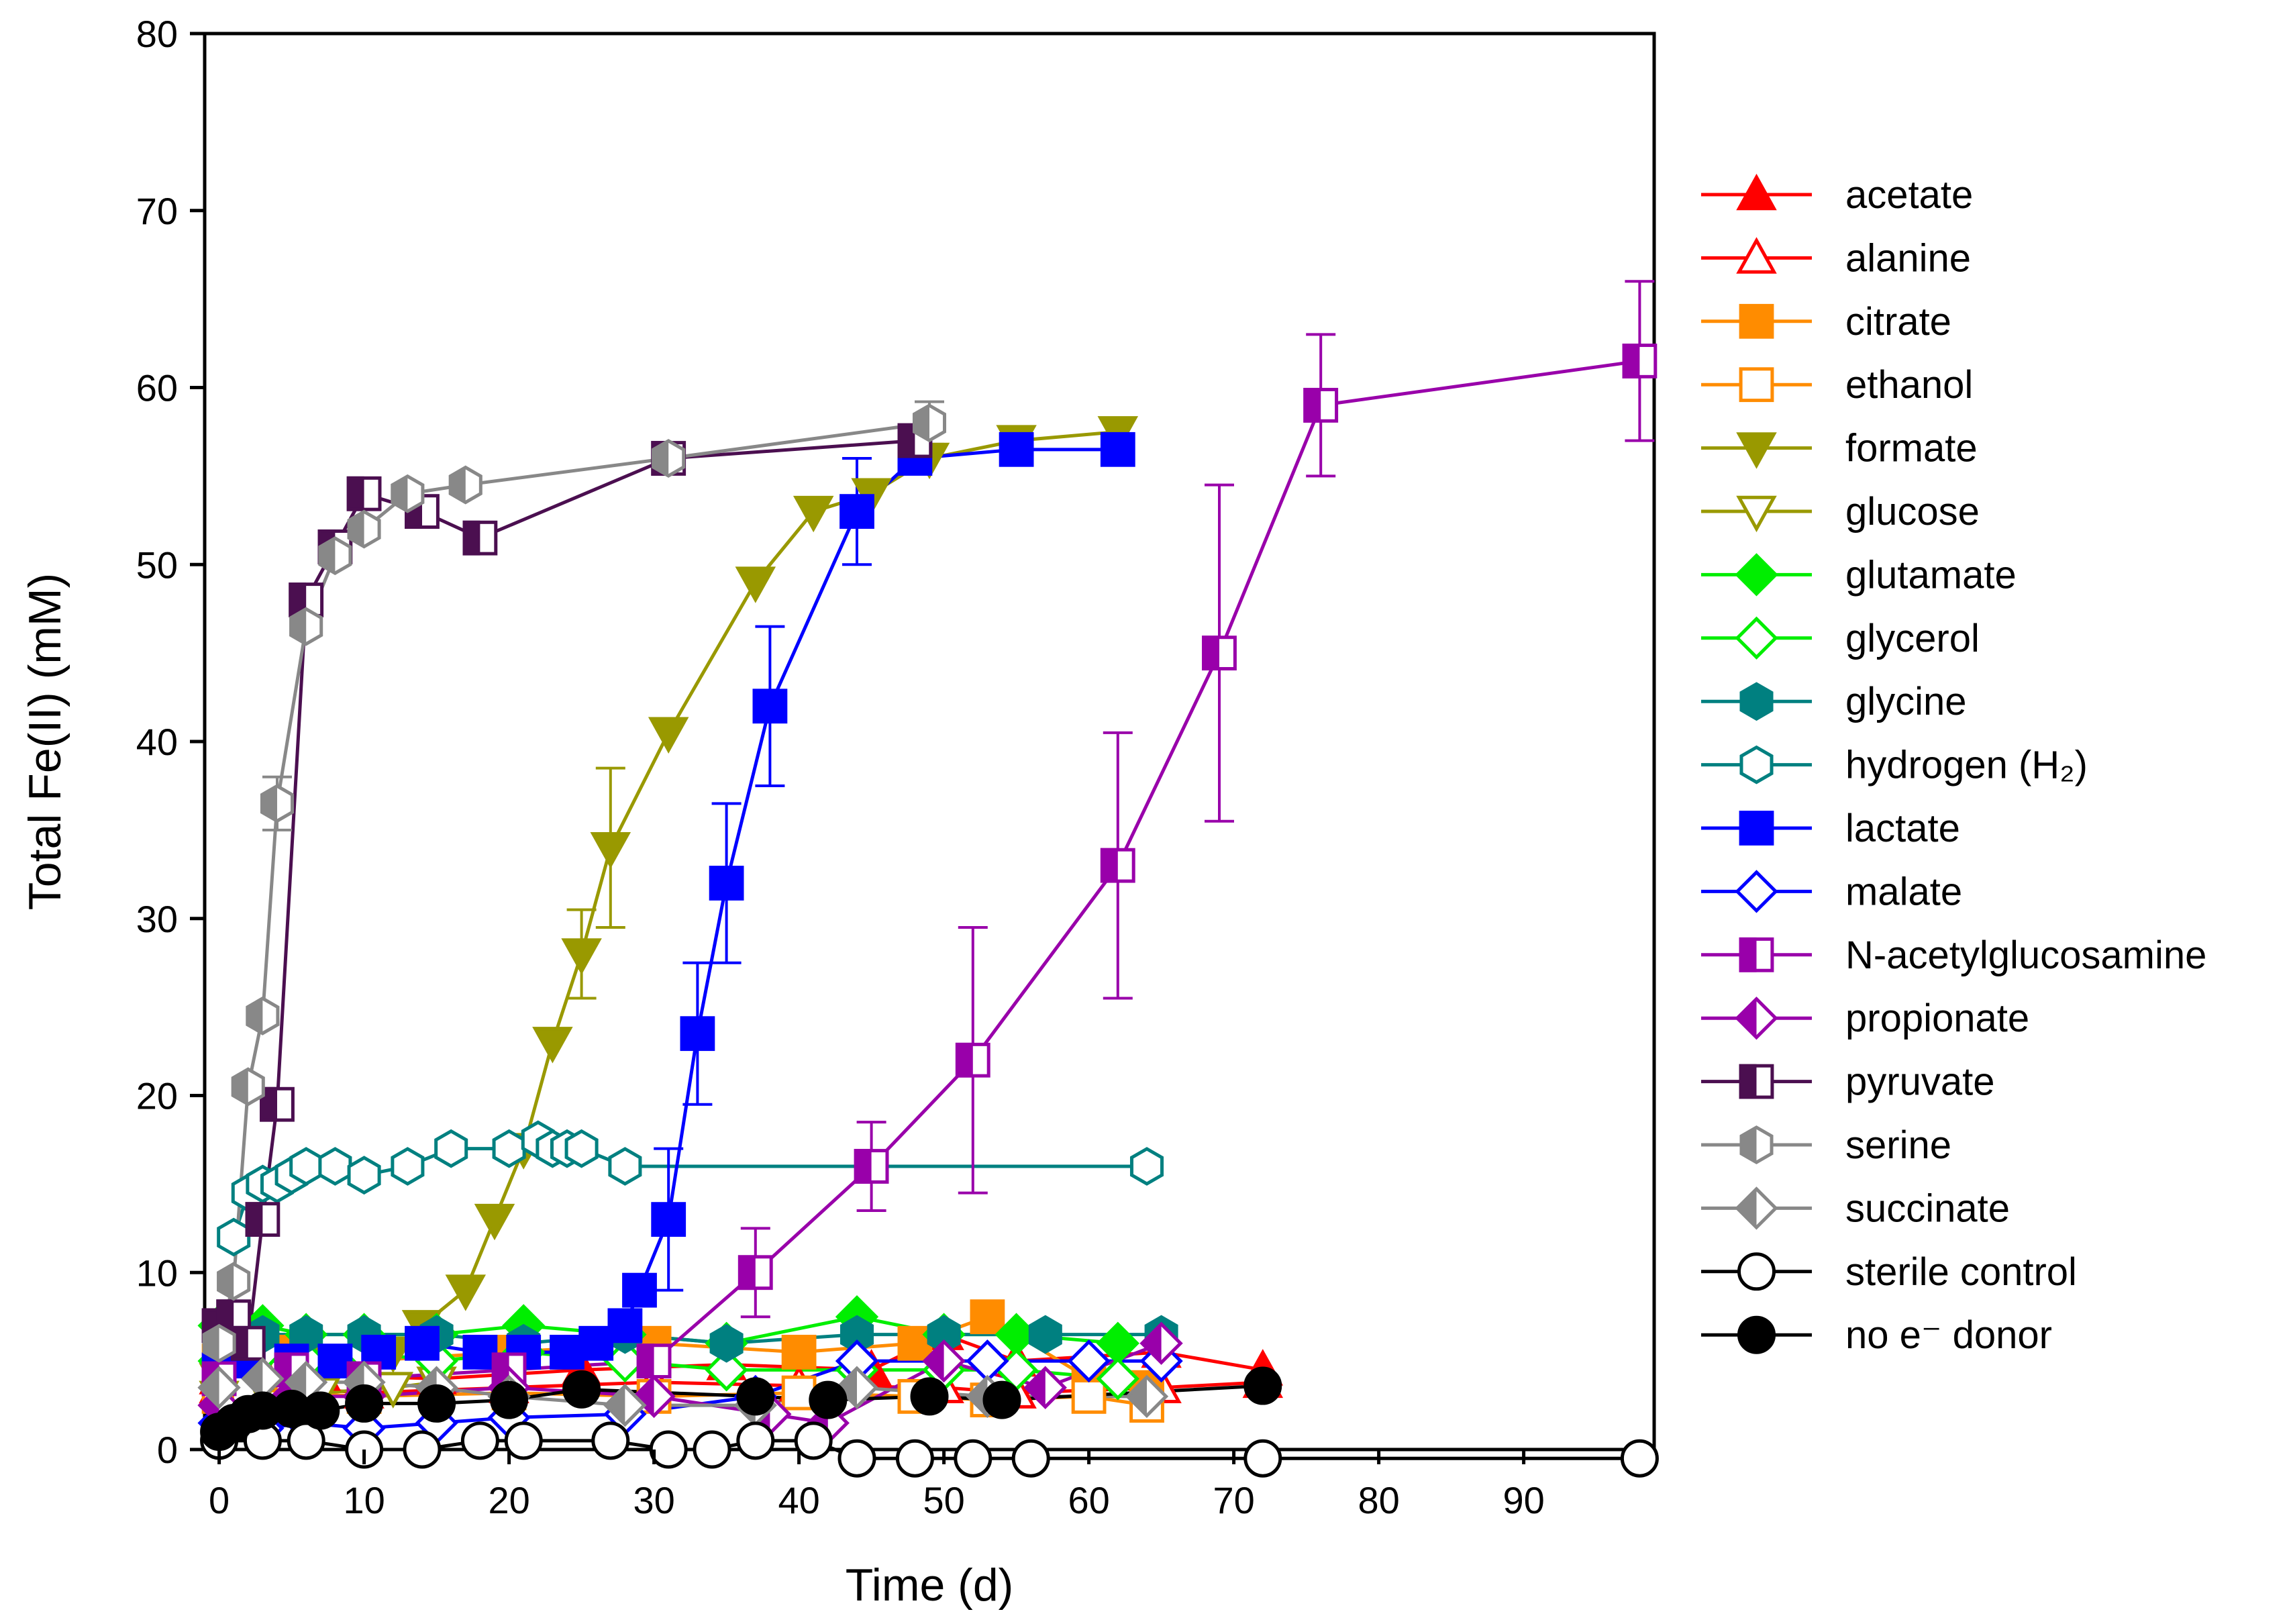  I want to click on legend-label: ethanol, so click(1909, 385).